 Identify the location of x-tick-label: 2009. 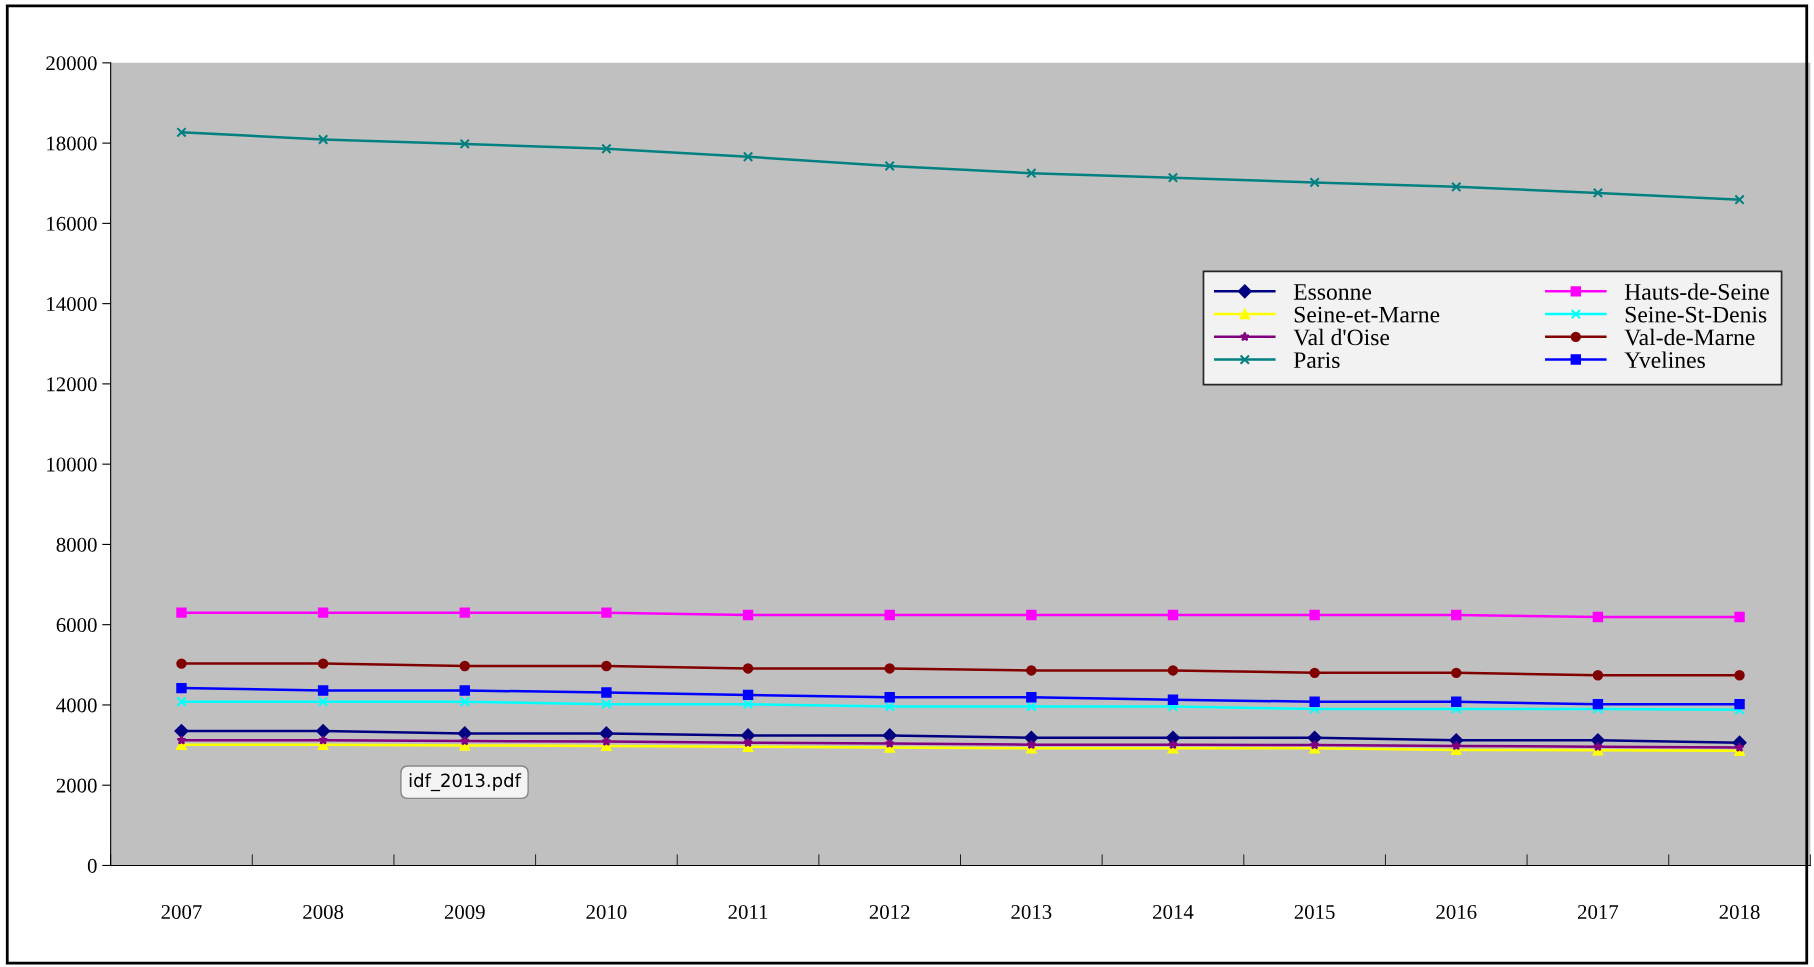
(464, 912).